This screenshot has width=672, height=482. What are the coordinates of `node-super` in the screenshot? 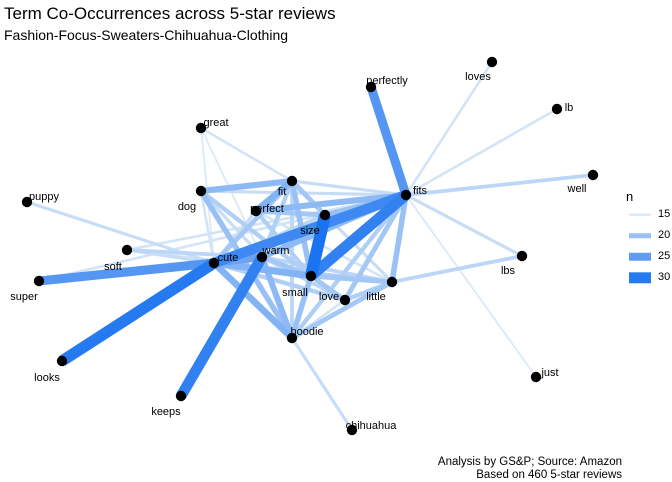 It's located at (39, 281).